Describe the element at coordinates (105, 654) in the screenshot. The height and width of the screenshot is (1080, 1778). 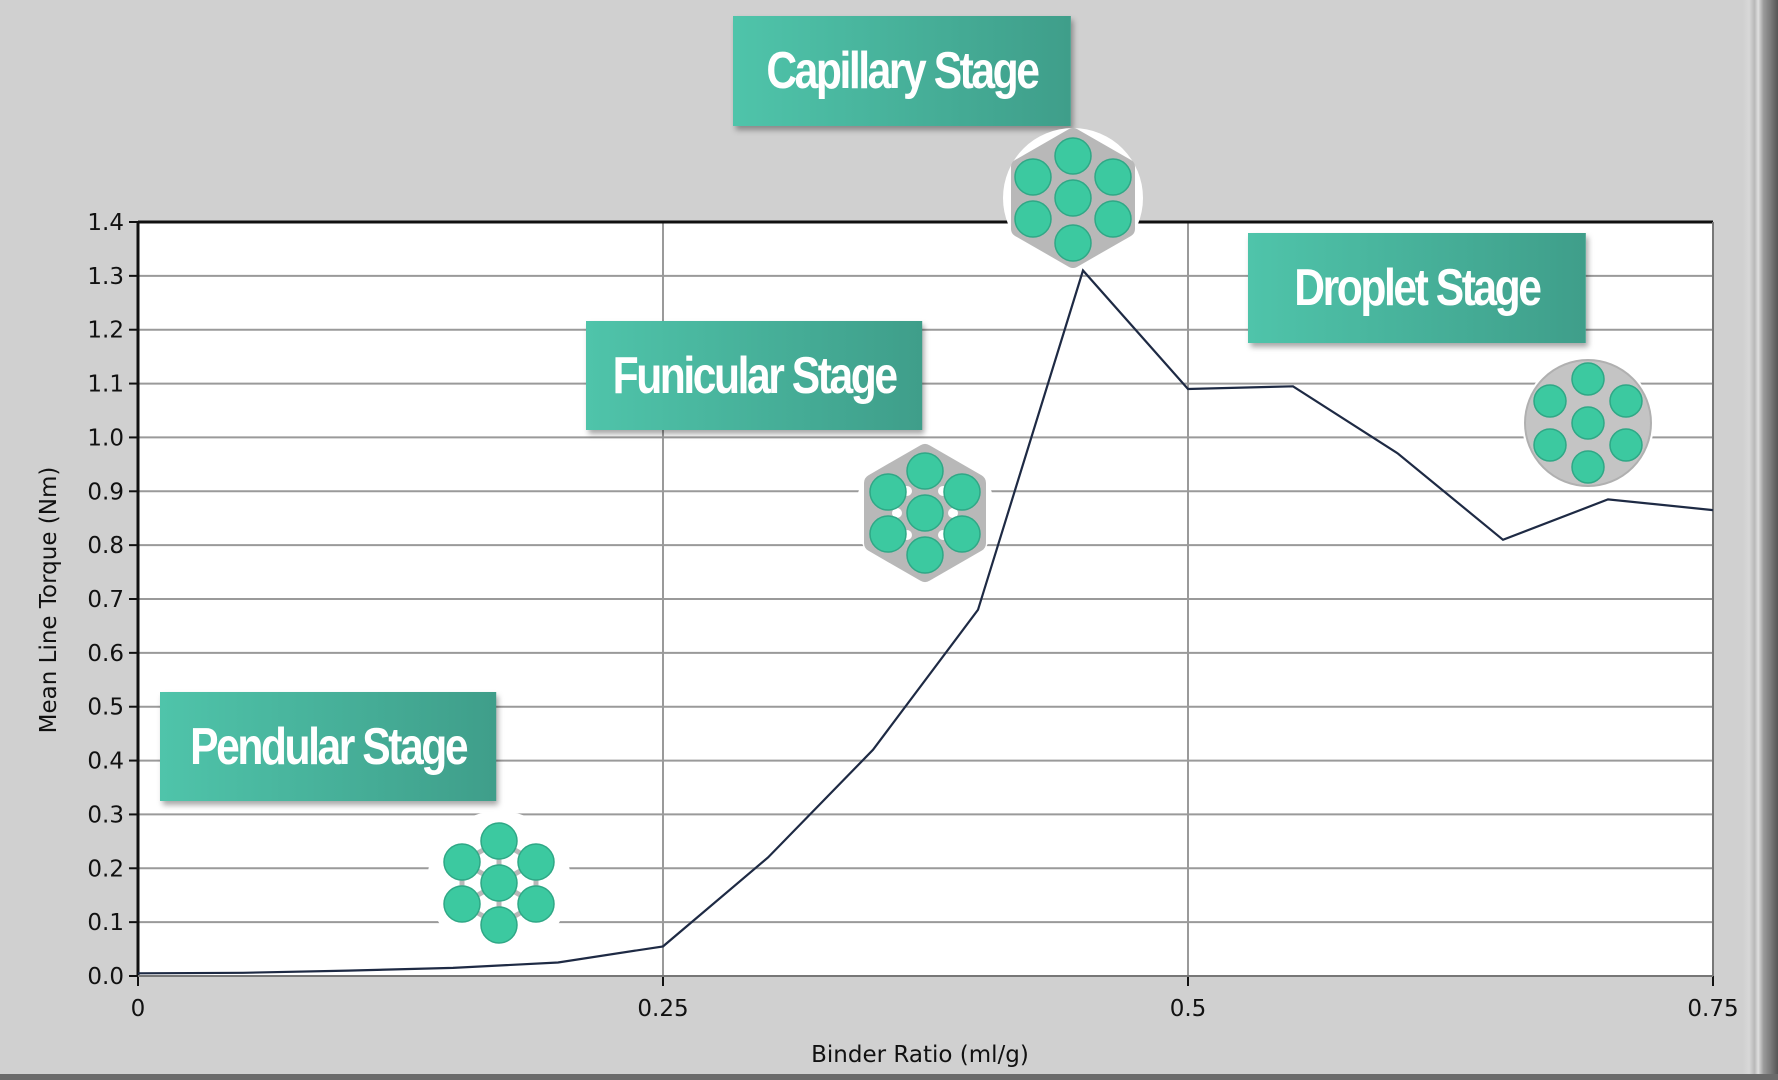
I see `y-tick-label: 0.6` at that location.